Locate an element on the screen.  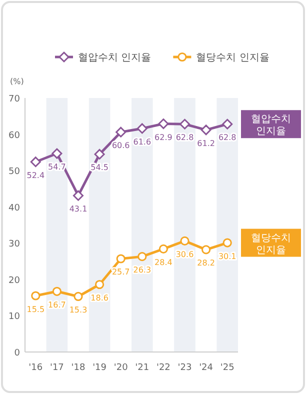
data-label: 61.2 is located at coordinates (206, 143).